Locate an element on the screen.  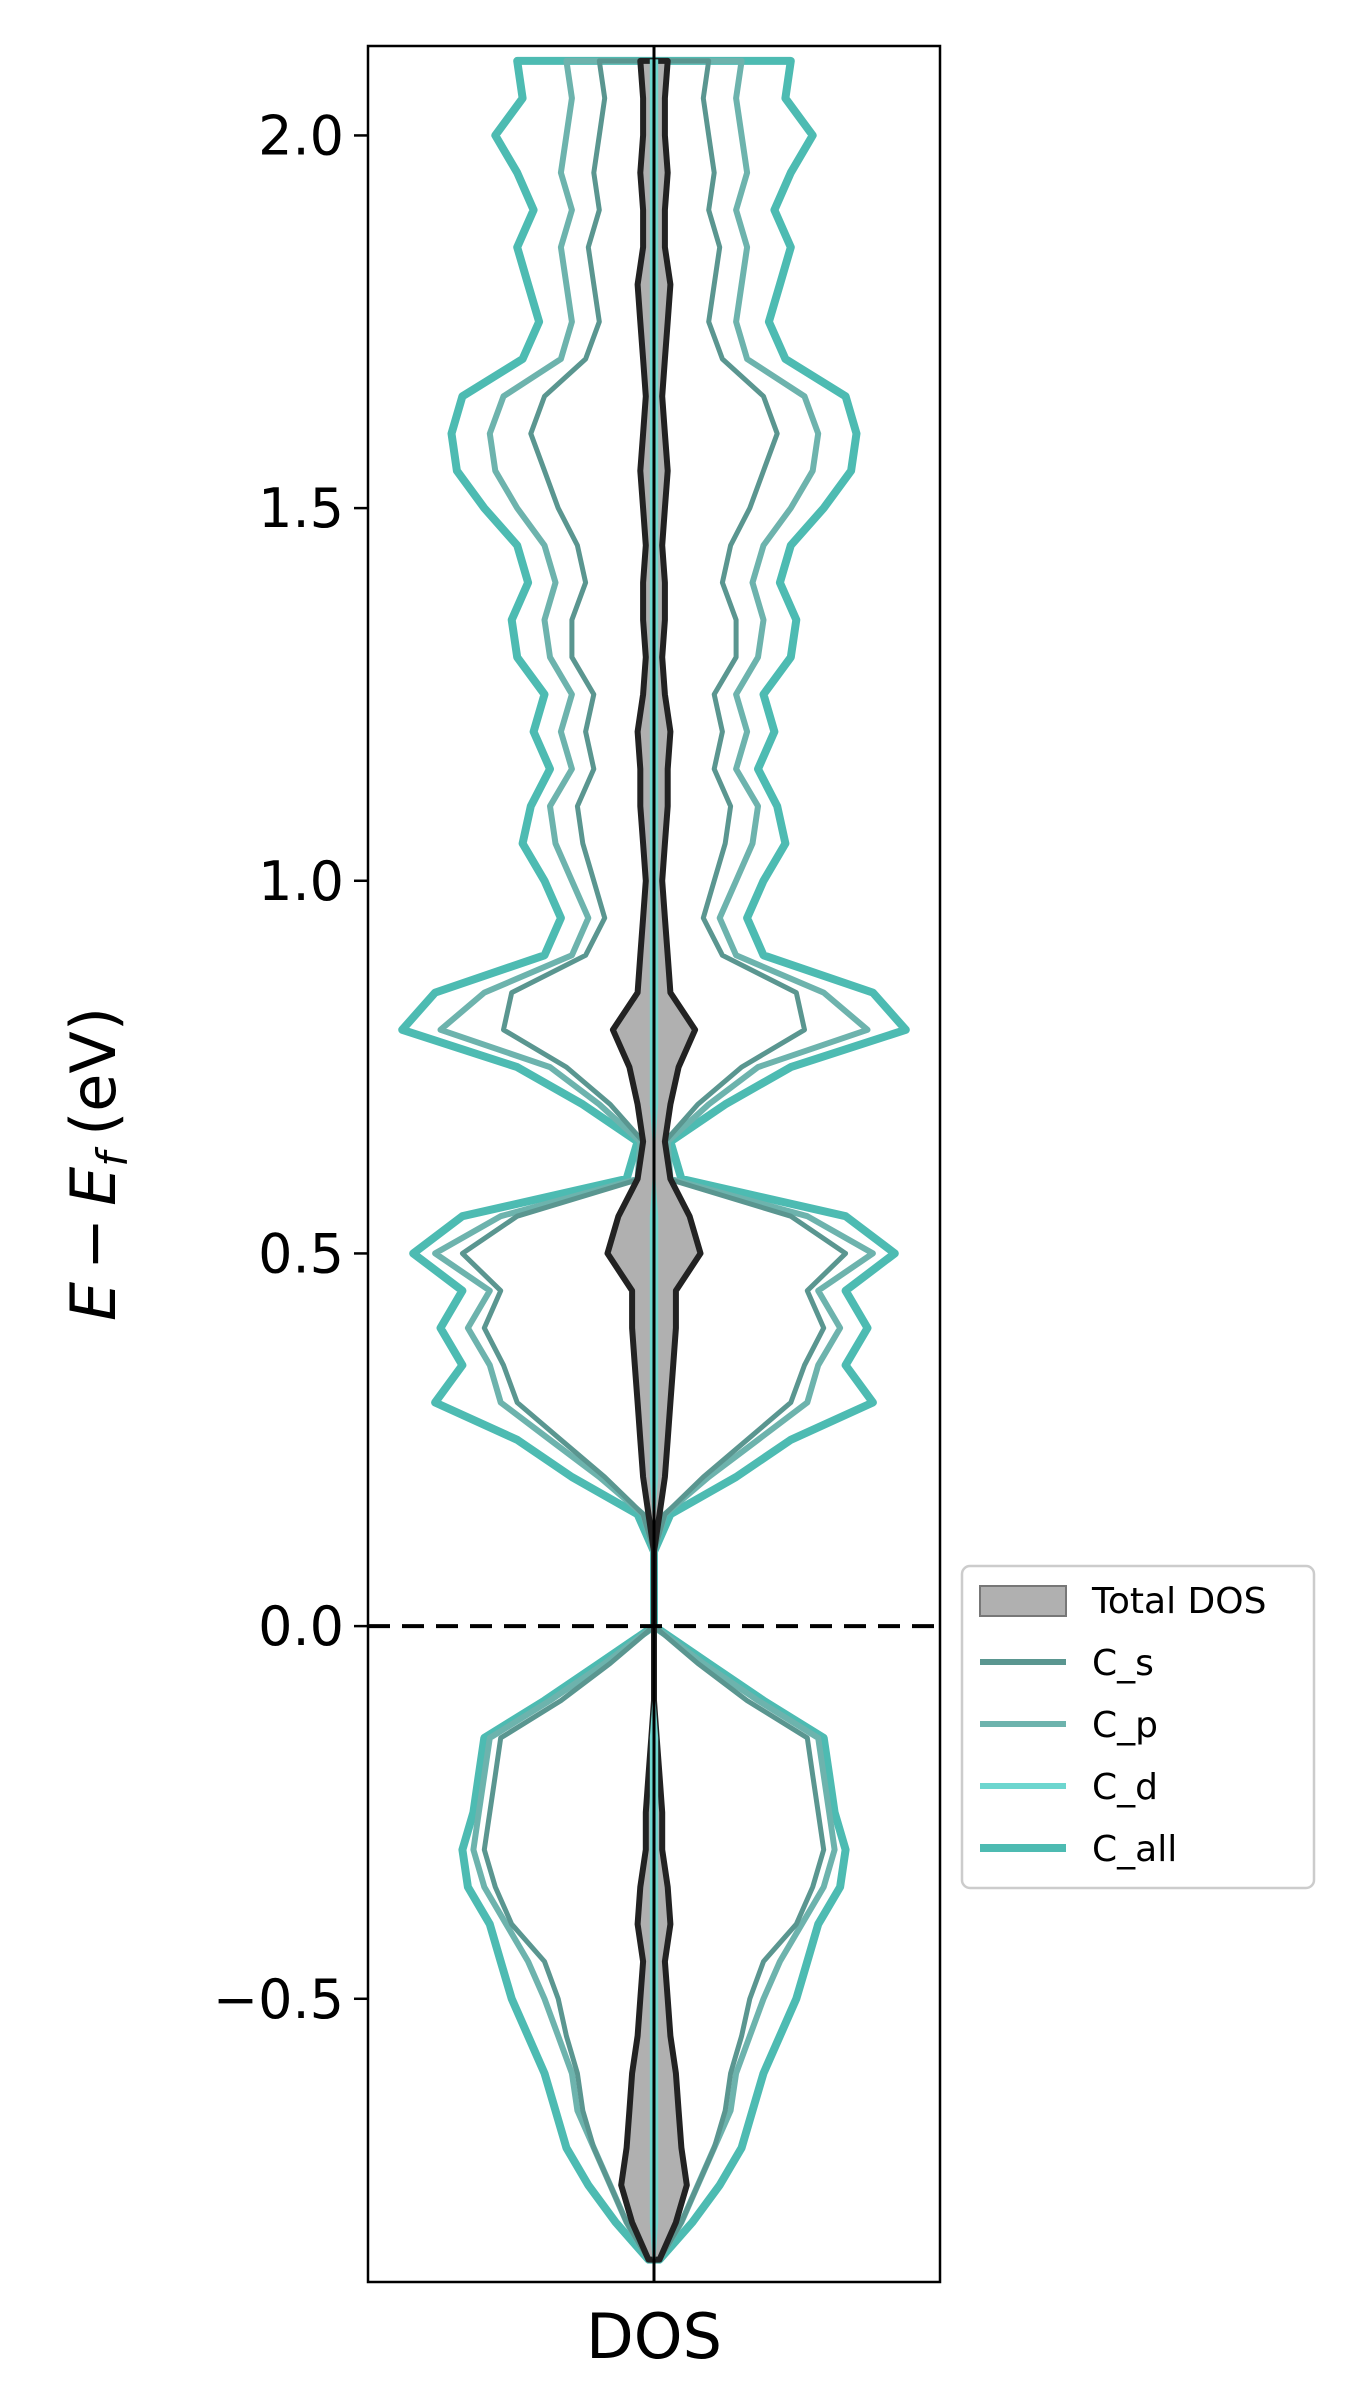
legend: Total DOS C_s C_p C_d C_all is located at coordinates (1138, 1727).